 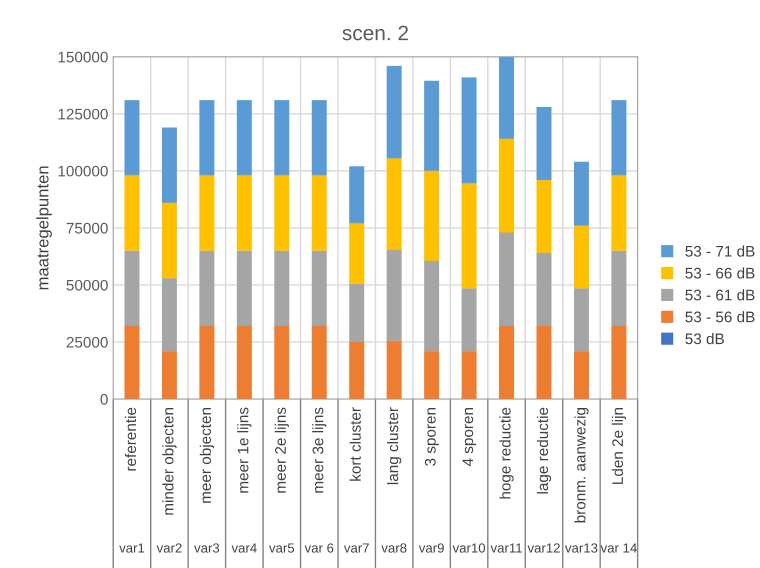 I want to click on category-label: lang cluster var8, so click(x=393, y=480).